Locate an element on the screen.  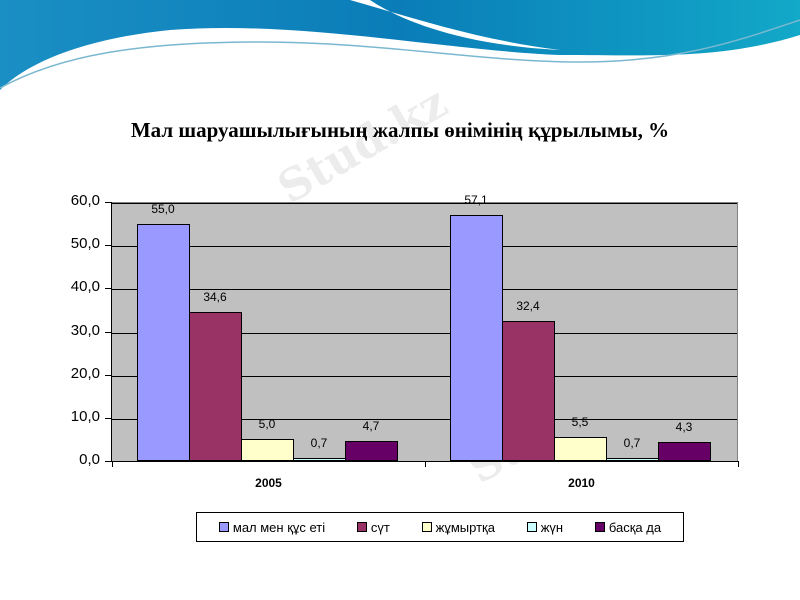
data-label: 5,5 is located at coordinates (580, 422).